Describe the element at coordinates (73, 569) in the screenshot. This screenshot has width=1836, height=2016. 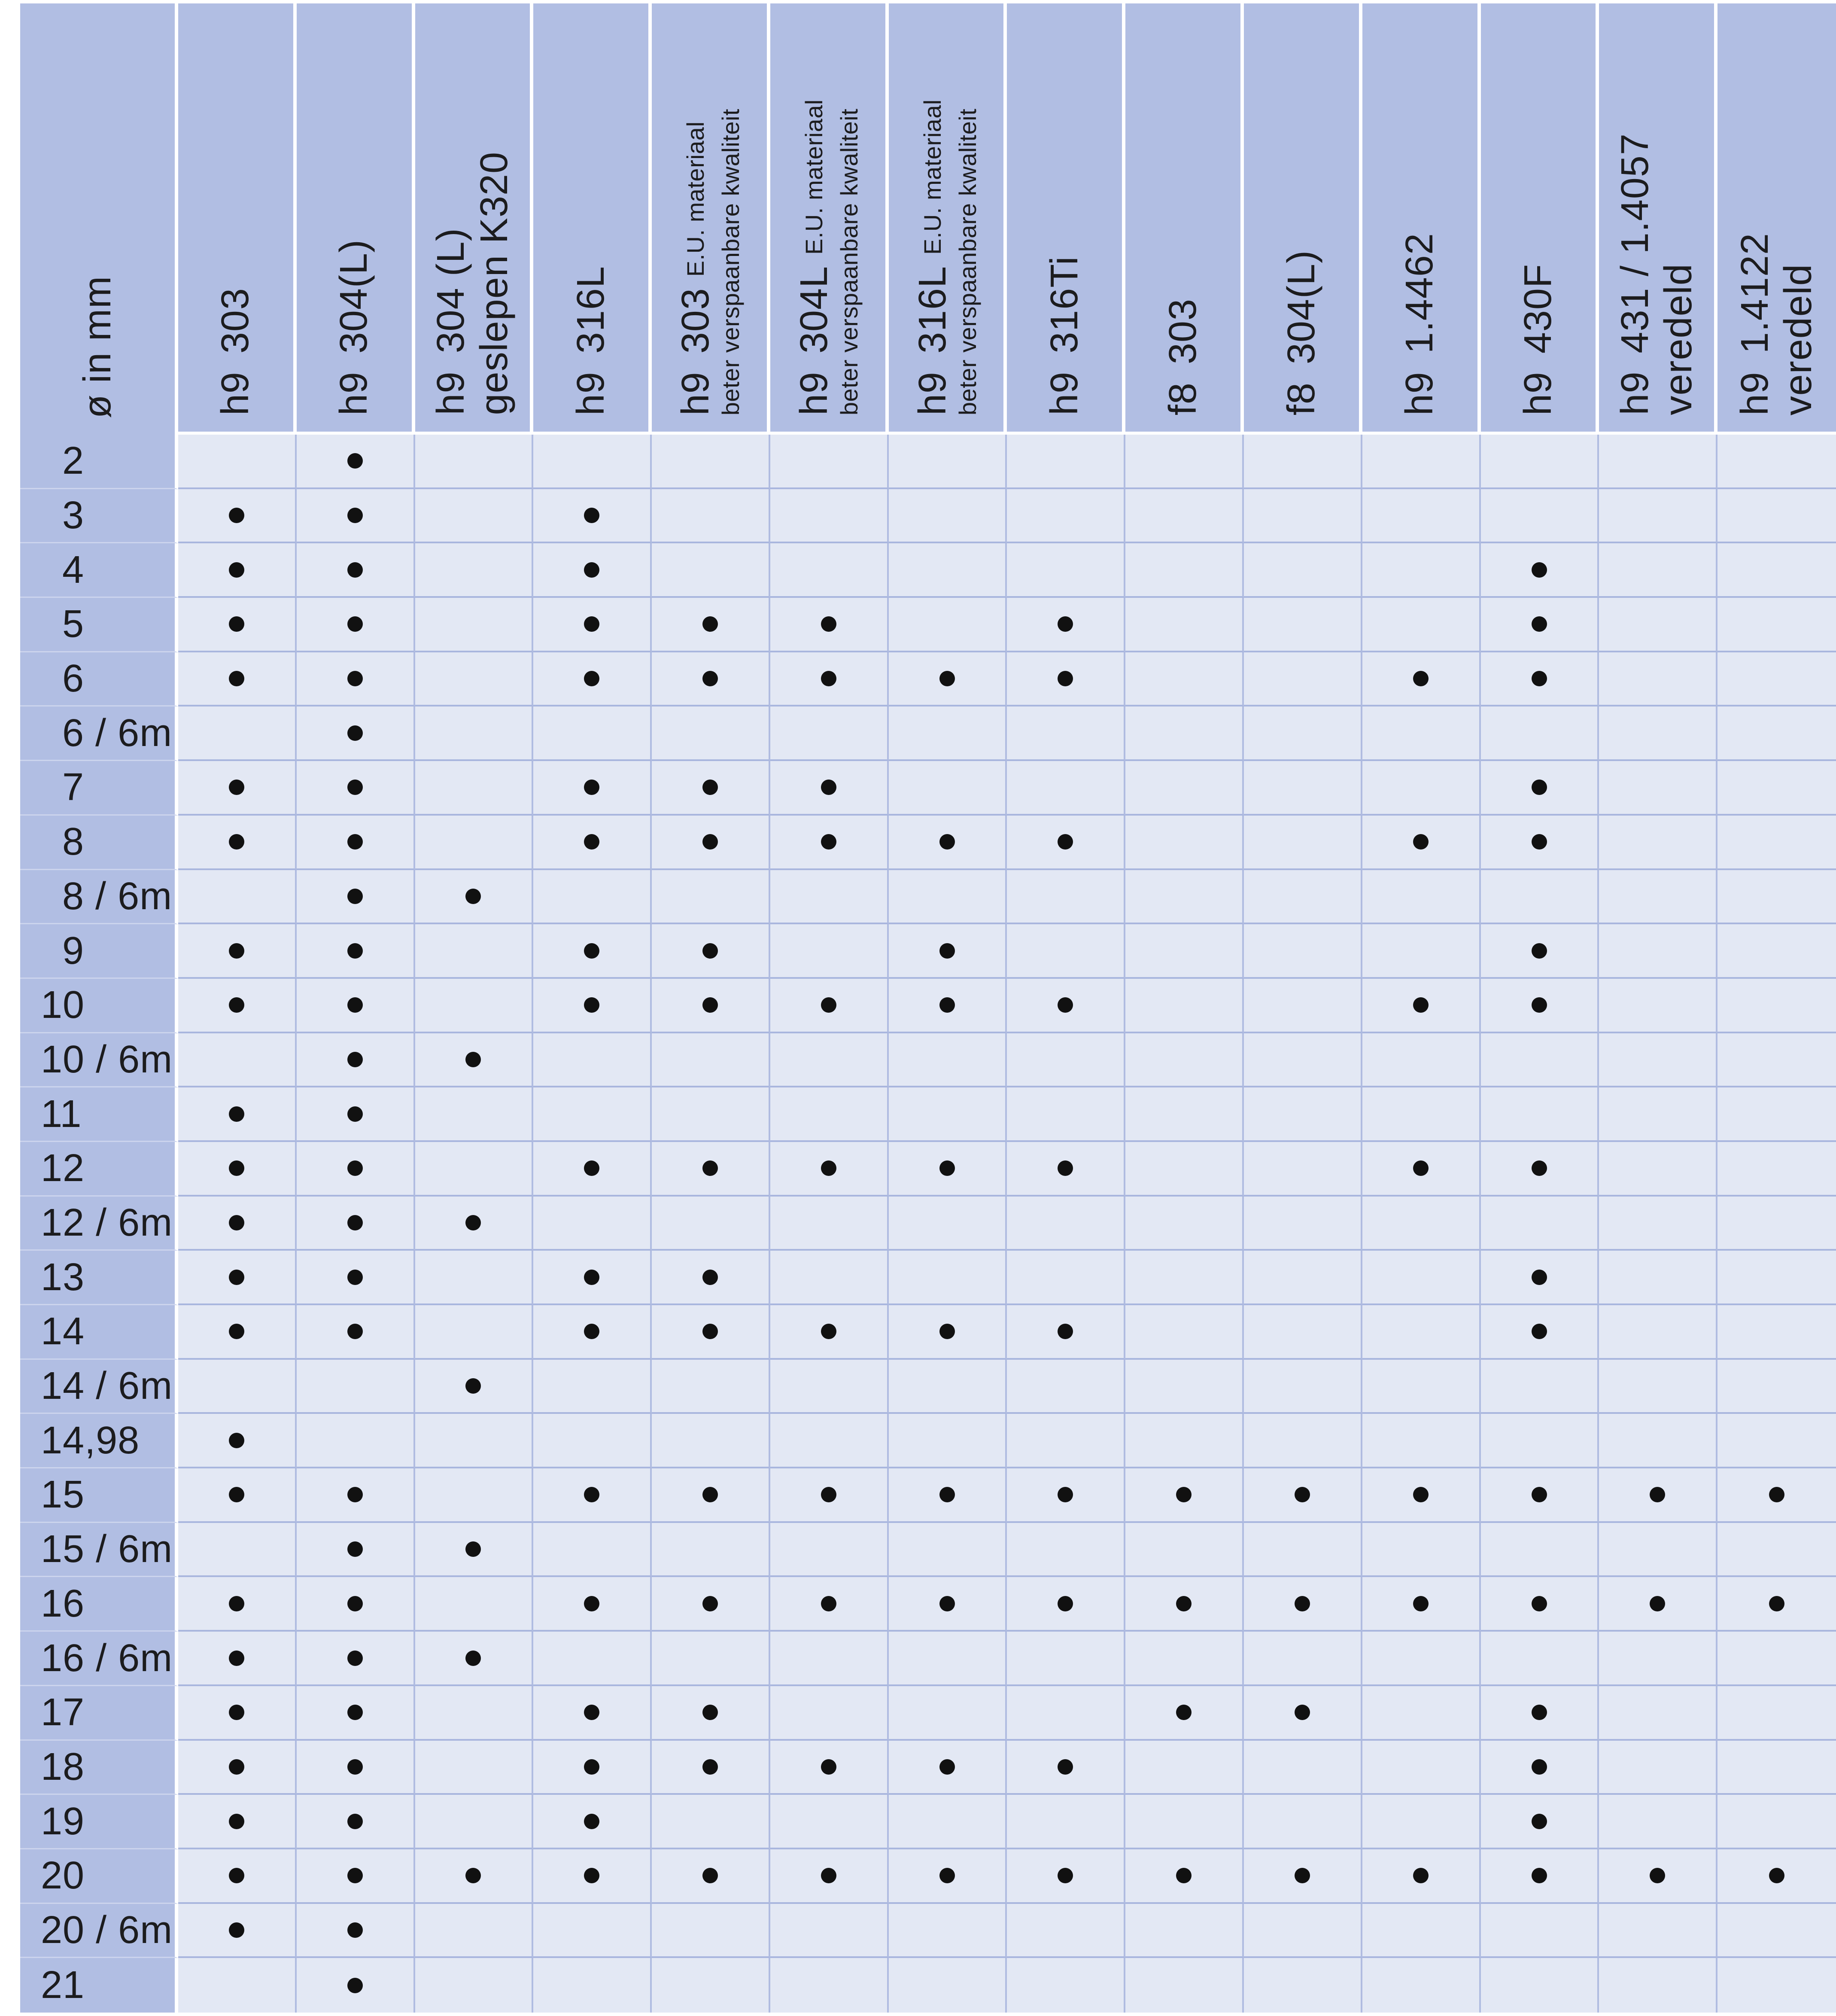
I see `row-label-text: 4` at that location.